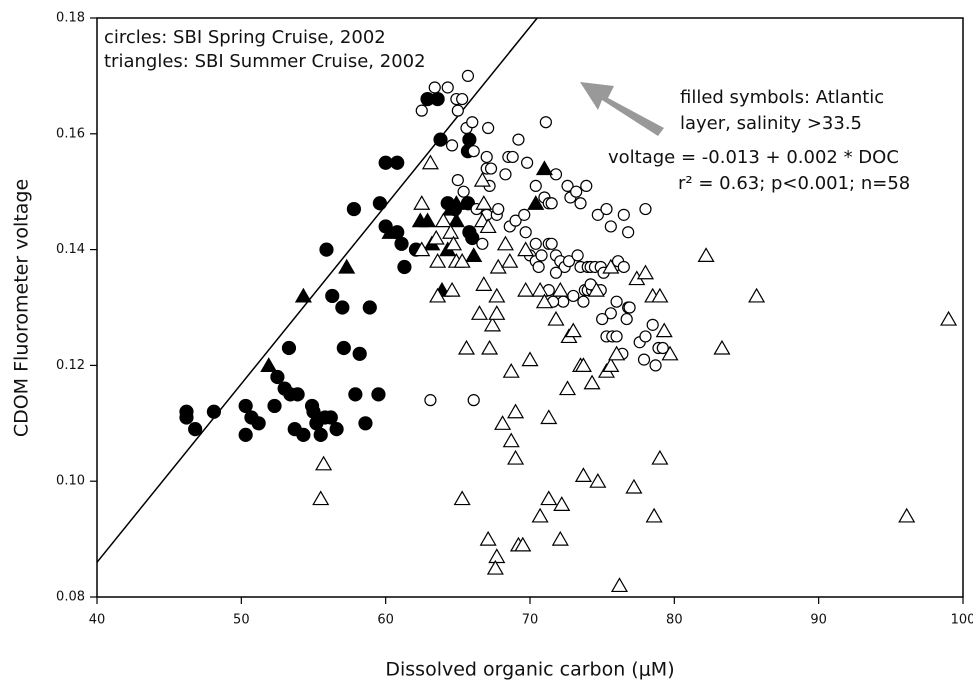  I want to click on annotation: filled symbols: Atlantic, so click(782, 97).